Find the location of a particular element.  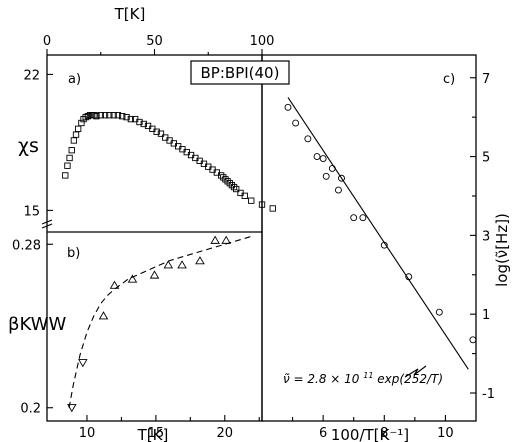

panel-b-dashed-curve is located at coordinates (160, 321).